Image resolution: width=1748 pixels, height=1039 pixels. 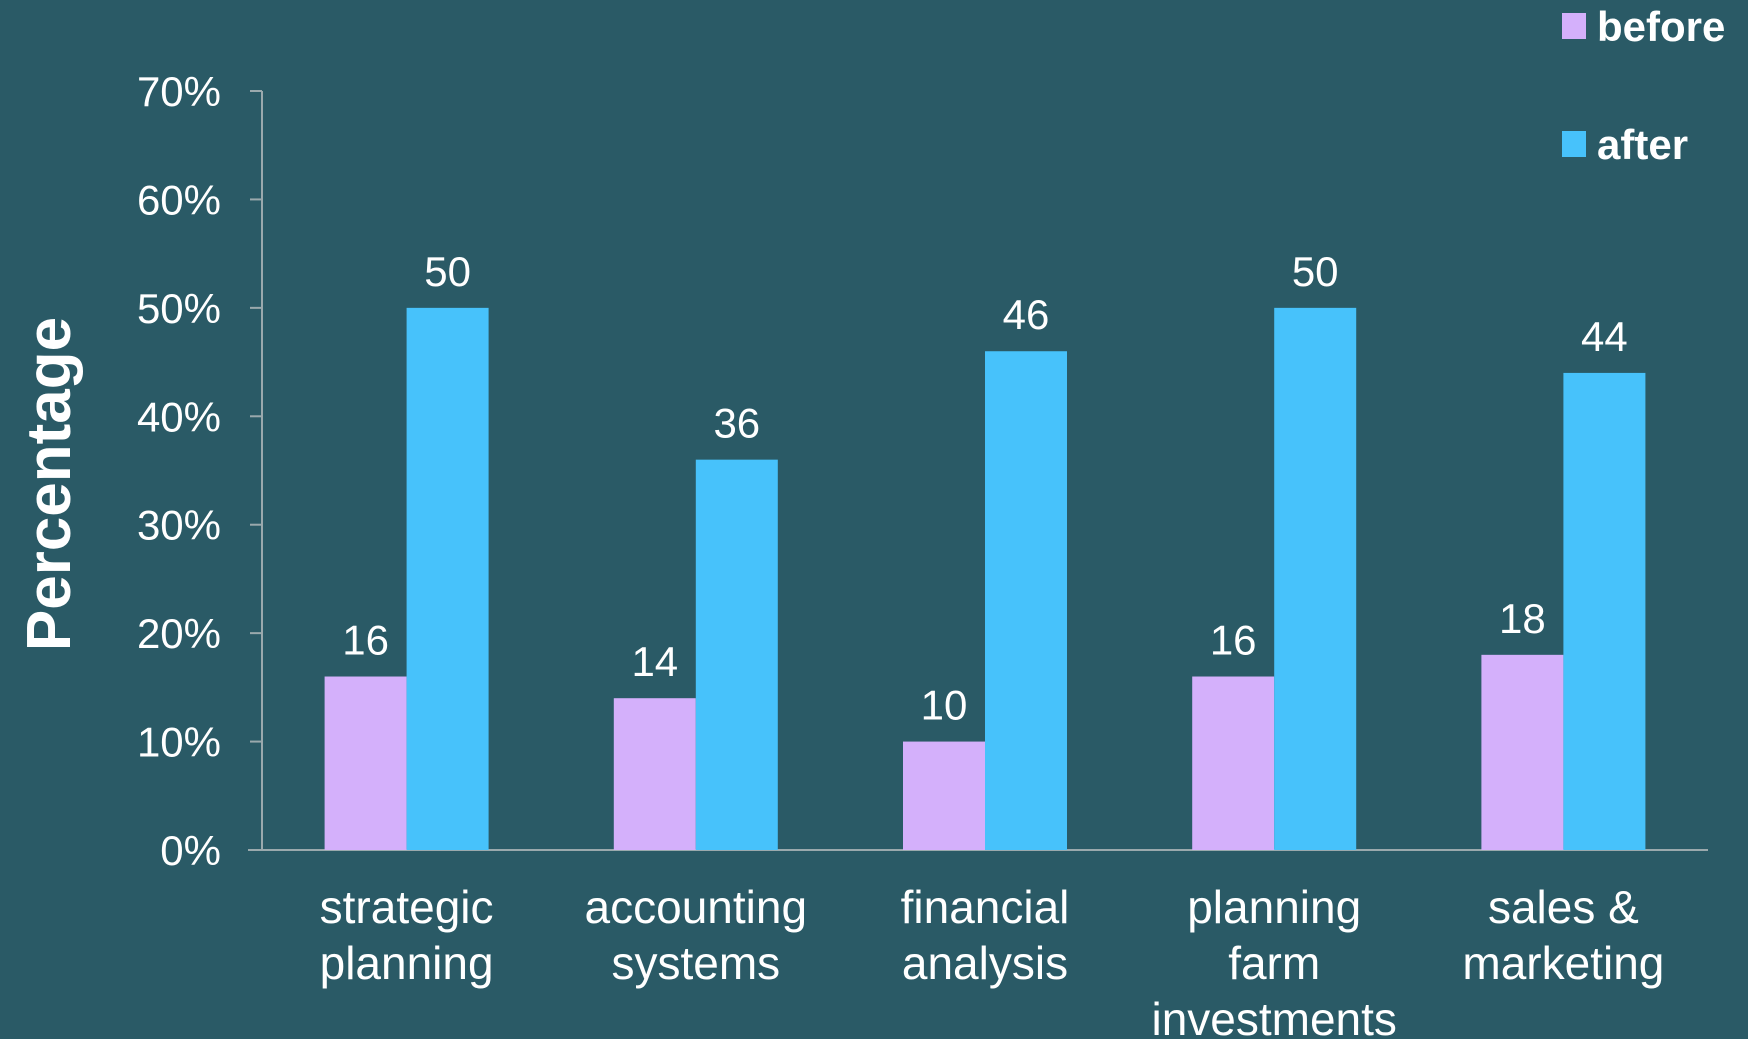 I want to click on y-tick-label: 40%, so click(x=179, y=416).